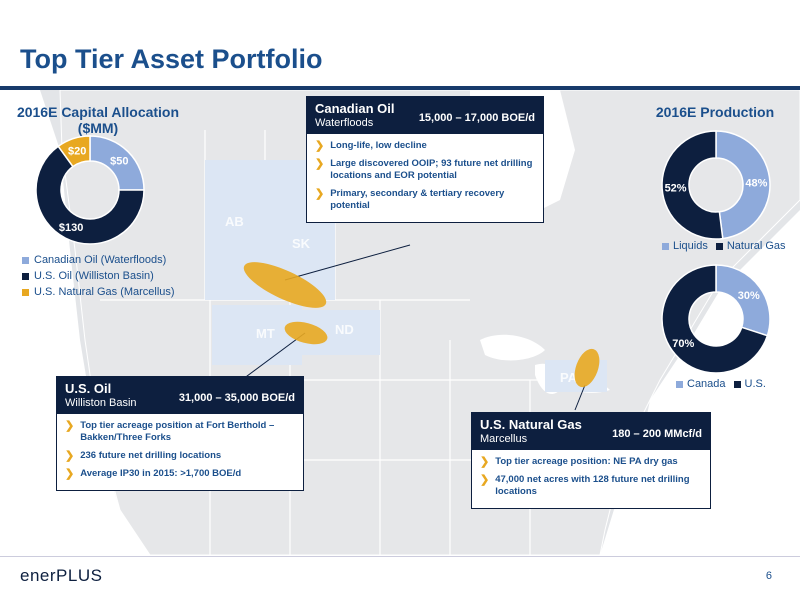 Image resolution: width=800 pixels, height=600 pixels. What do you see at coordinates (160, 474) in the screenshot?
I see `bullet-text: Average IP30 in 2015: >1,700 BOE/d` at bounding box center [160, 474].